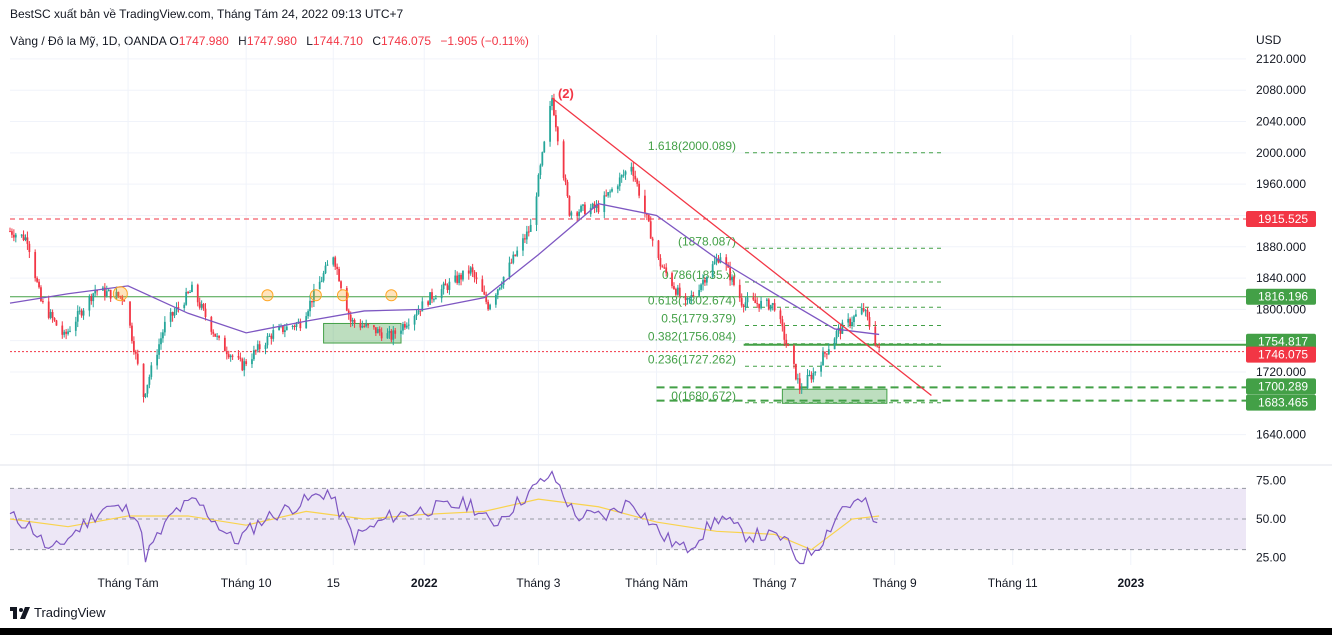 This screenshot has height=635, width=1332. What do you see at coordinates (1281, 122) in the screenshot?
I see `price-tick-2: 2040.000` at bounding box center [1281, 122].